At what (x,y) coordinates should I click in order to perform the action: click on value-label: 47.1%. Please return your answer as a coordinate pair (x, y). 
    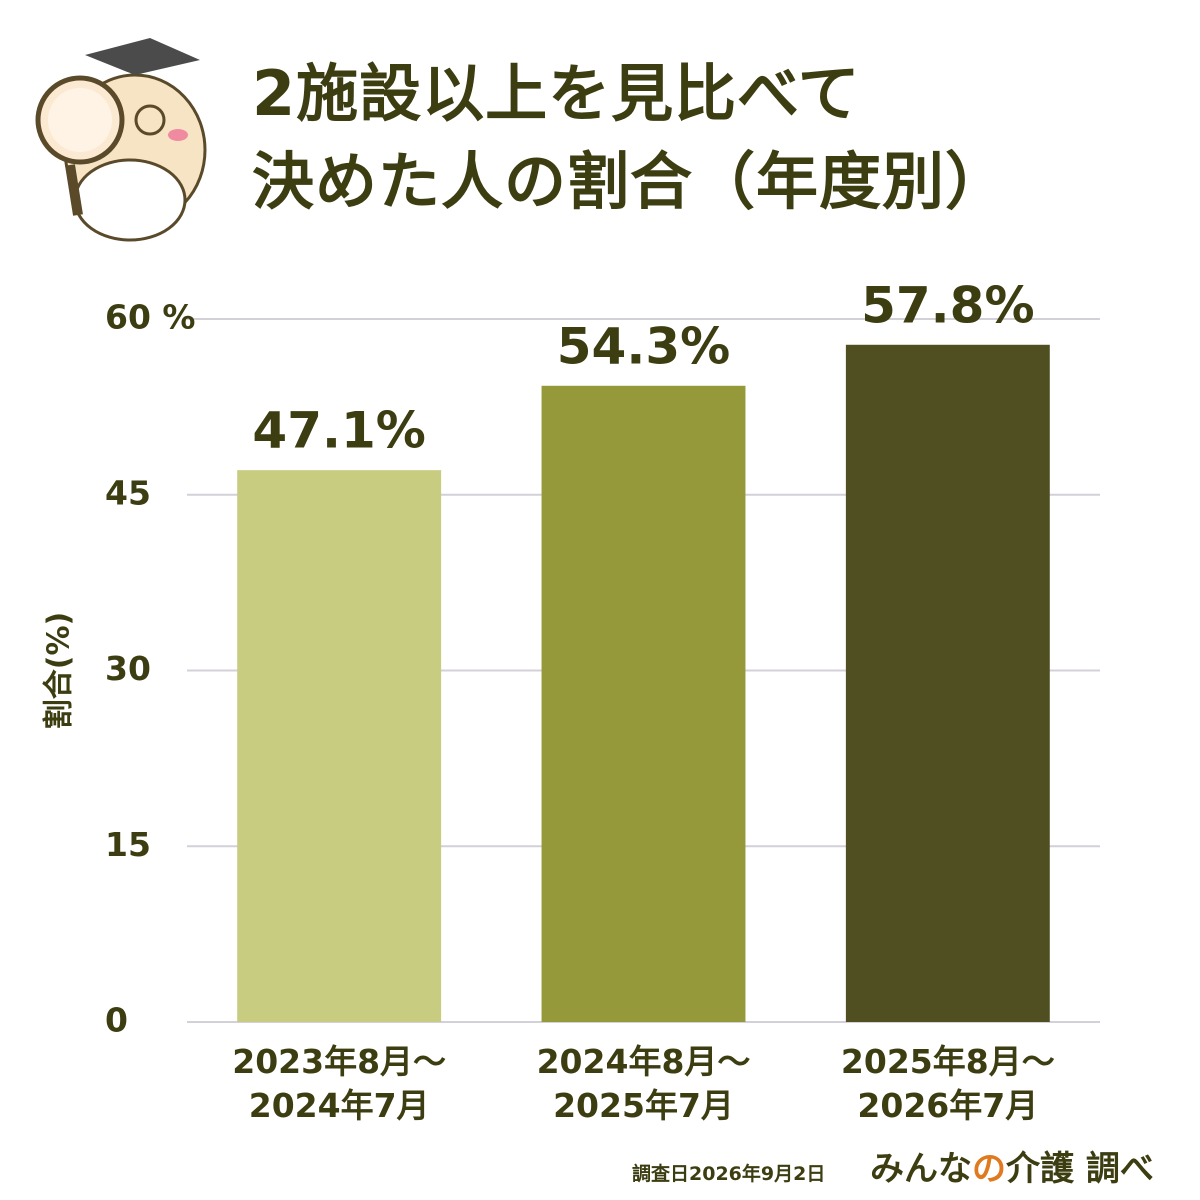
    Looking at the image, I should click on (338, 431).